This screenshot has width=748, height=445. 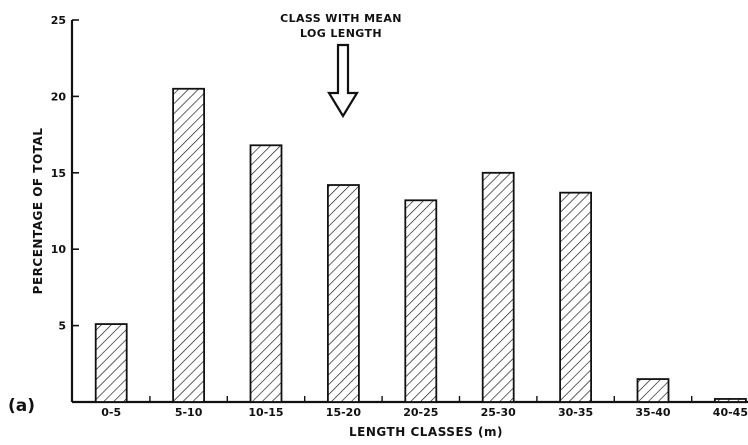 I want to click on y-axis-title: PERCENTAGE OF TOTAL, so click(x=38, y=211).